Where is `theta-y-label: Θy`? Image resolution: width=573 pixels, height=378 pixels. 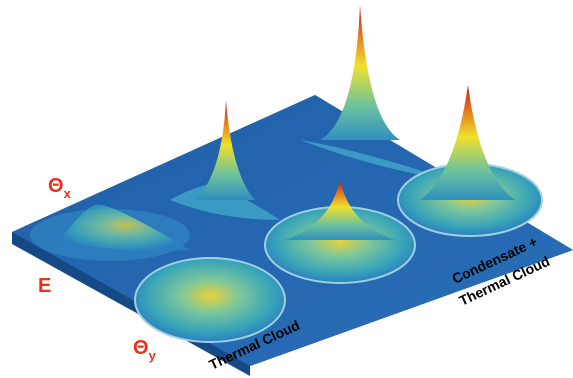 theta-y-label: Θy is located at coordinates (145, 350).